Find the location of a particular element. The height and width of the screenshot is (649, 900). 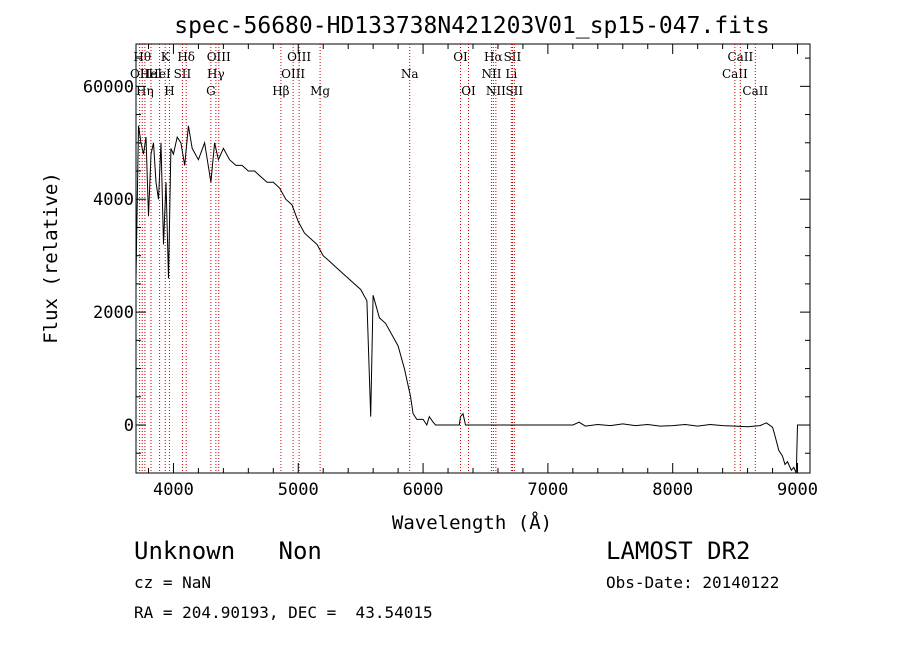

line-marker-label-8: Hδ is located at coordinates (186, 57).